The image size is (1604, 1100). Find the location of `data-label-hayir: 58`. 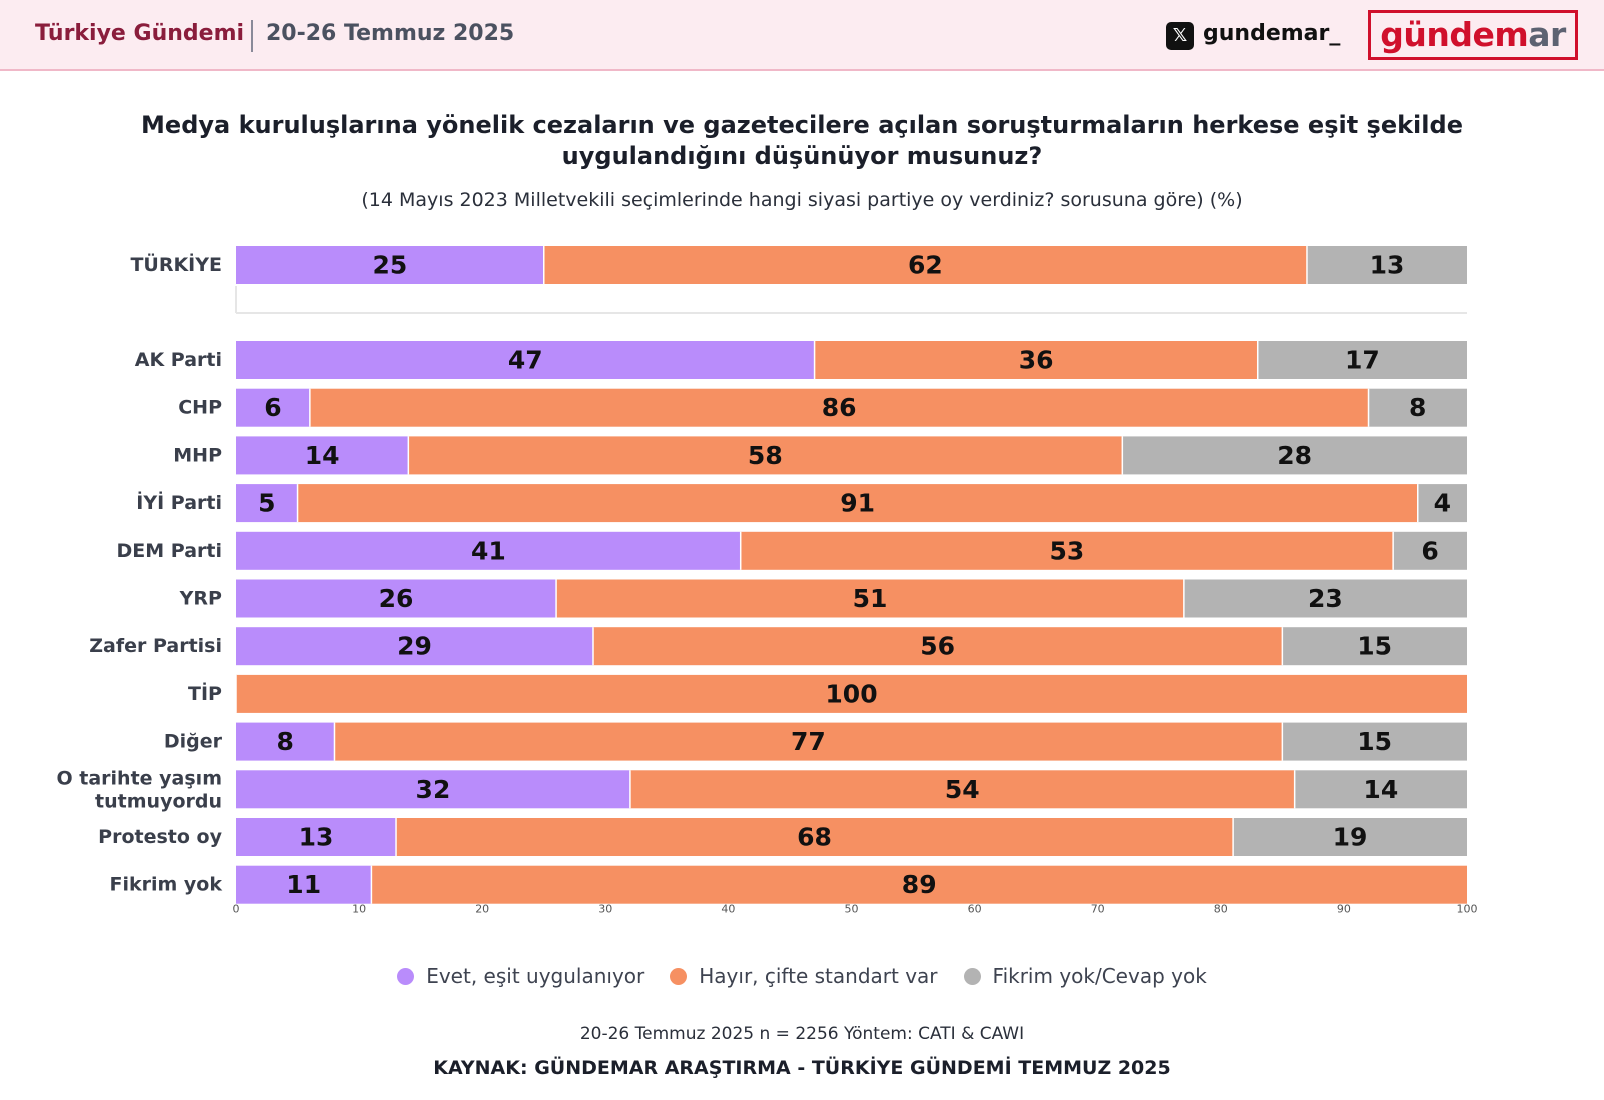

data-label-hayir: 58 is located at coordinates (765, 455).